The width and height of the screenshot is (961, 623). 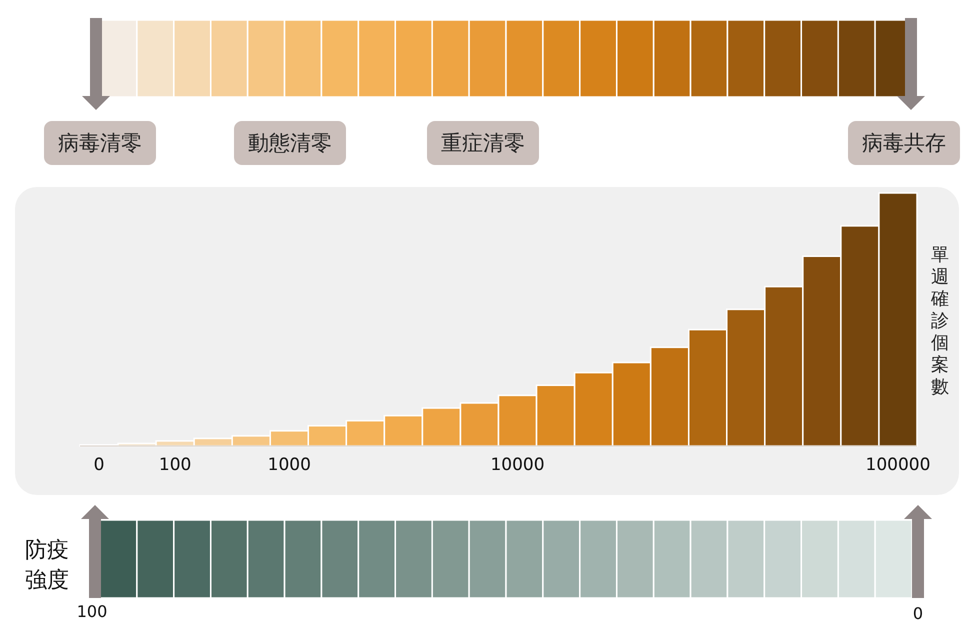 I want to click on x-tick-label: 1000, so click(x=289, y=465).